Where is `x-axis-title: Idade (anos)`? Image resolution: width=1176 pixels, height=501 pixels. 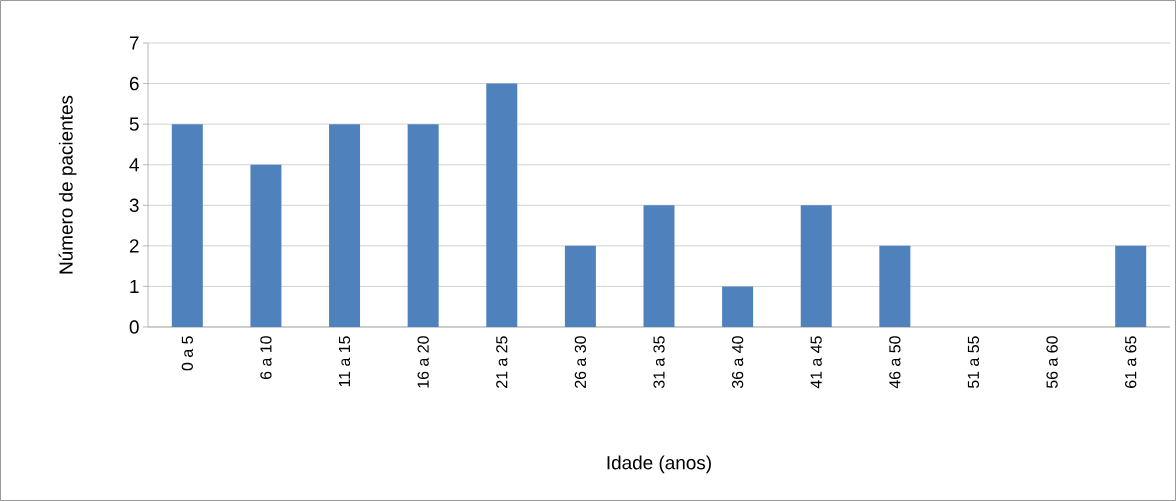 x-axis-title: Idade (anos) is located at coordinates (659, 464).